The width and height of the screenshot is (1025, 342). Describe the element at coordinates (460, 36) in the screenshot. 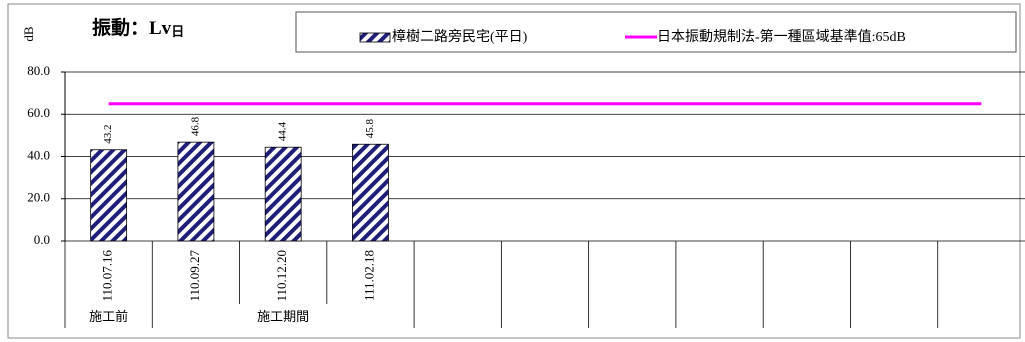

I see `legend-label: 樟樹二路旁民宅(平日)` at that location.